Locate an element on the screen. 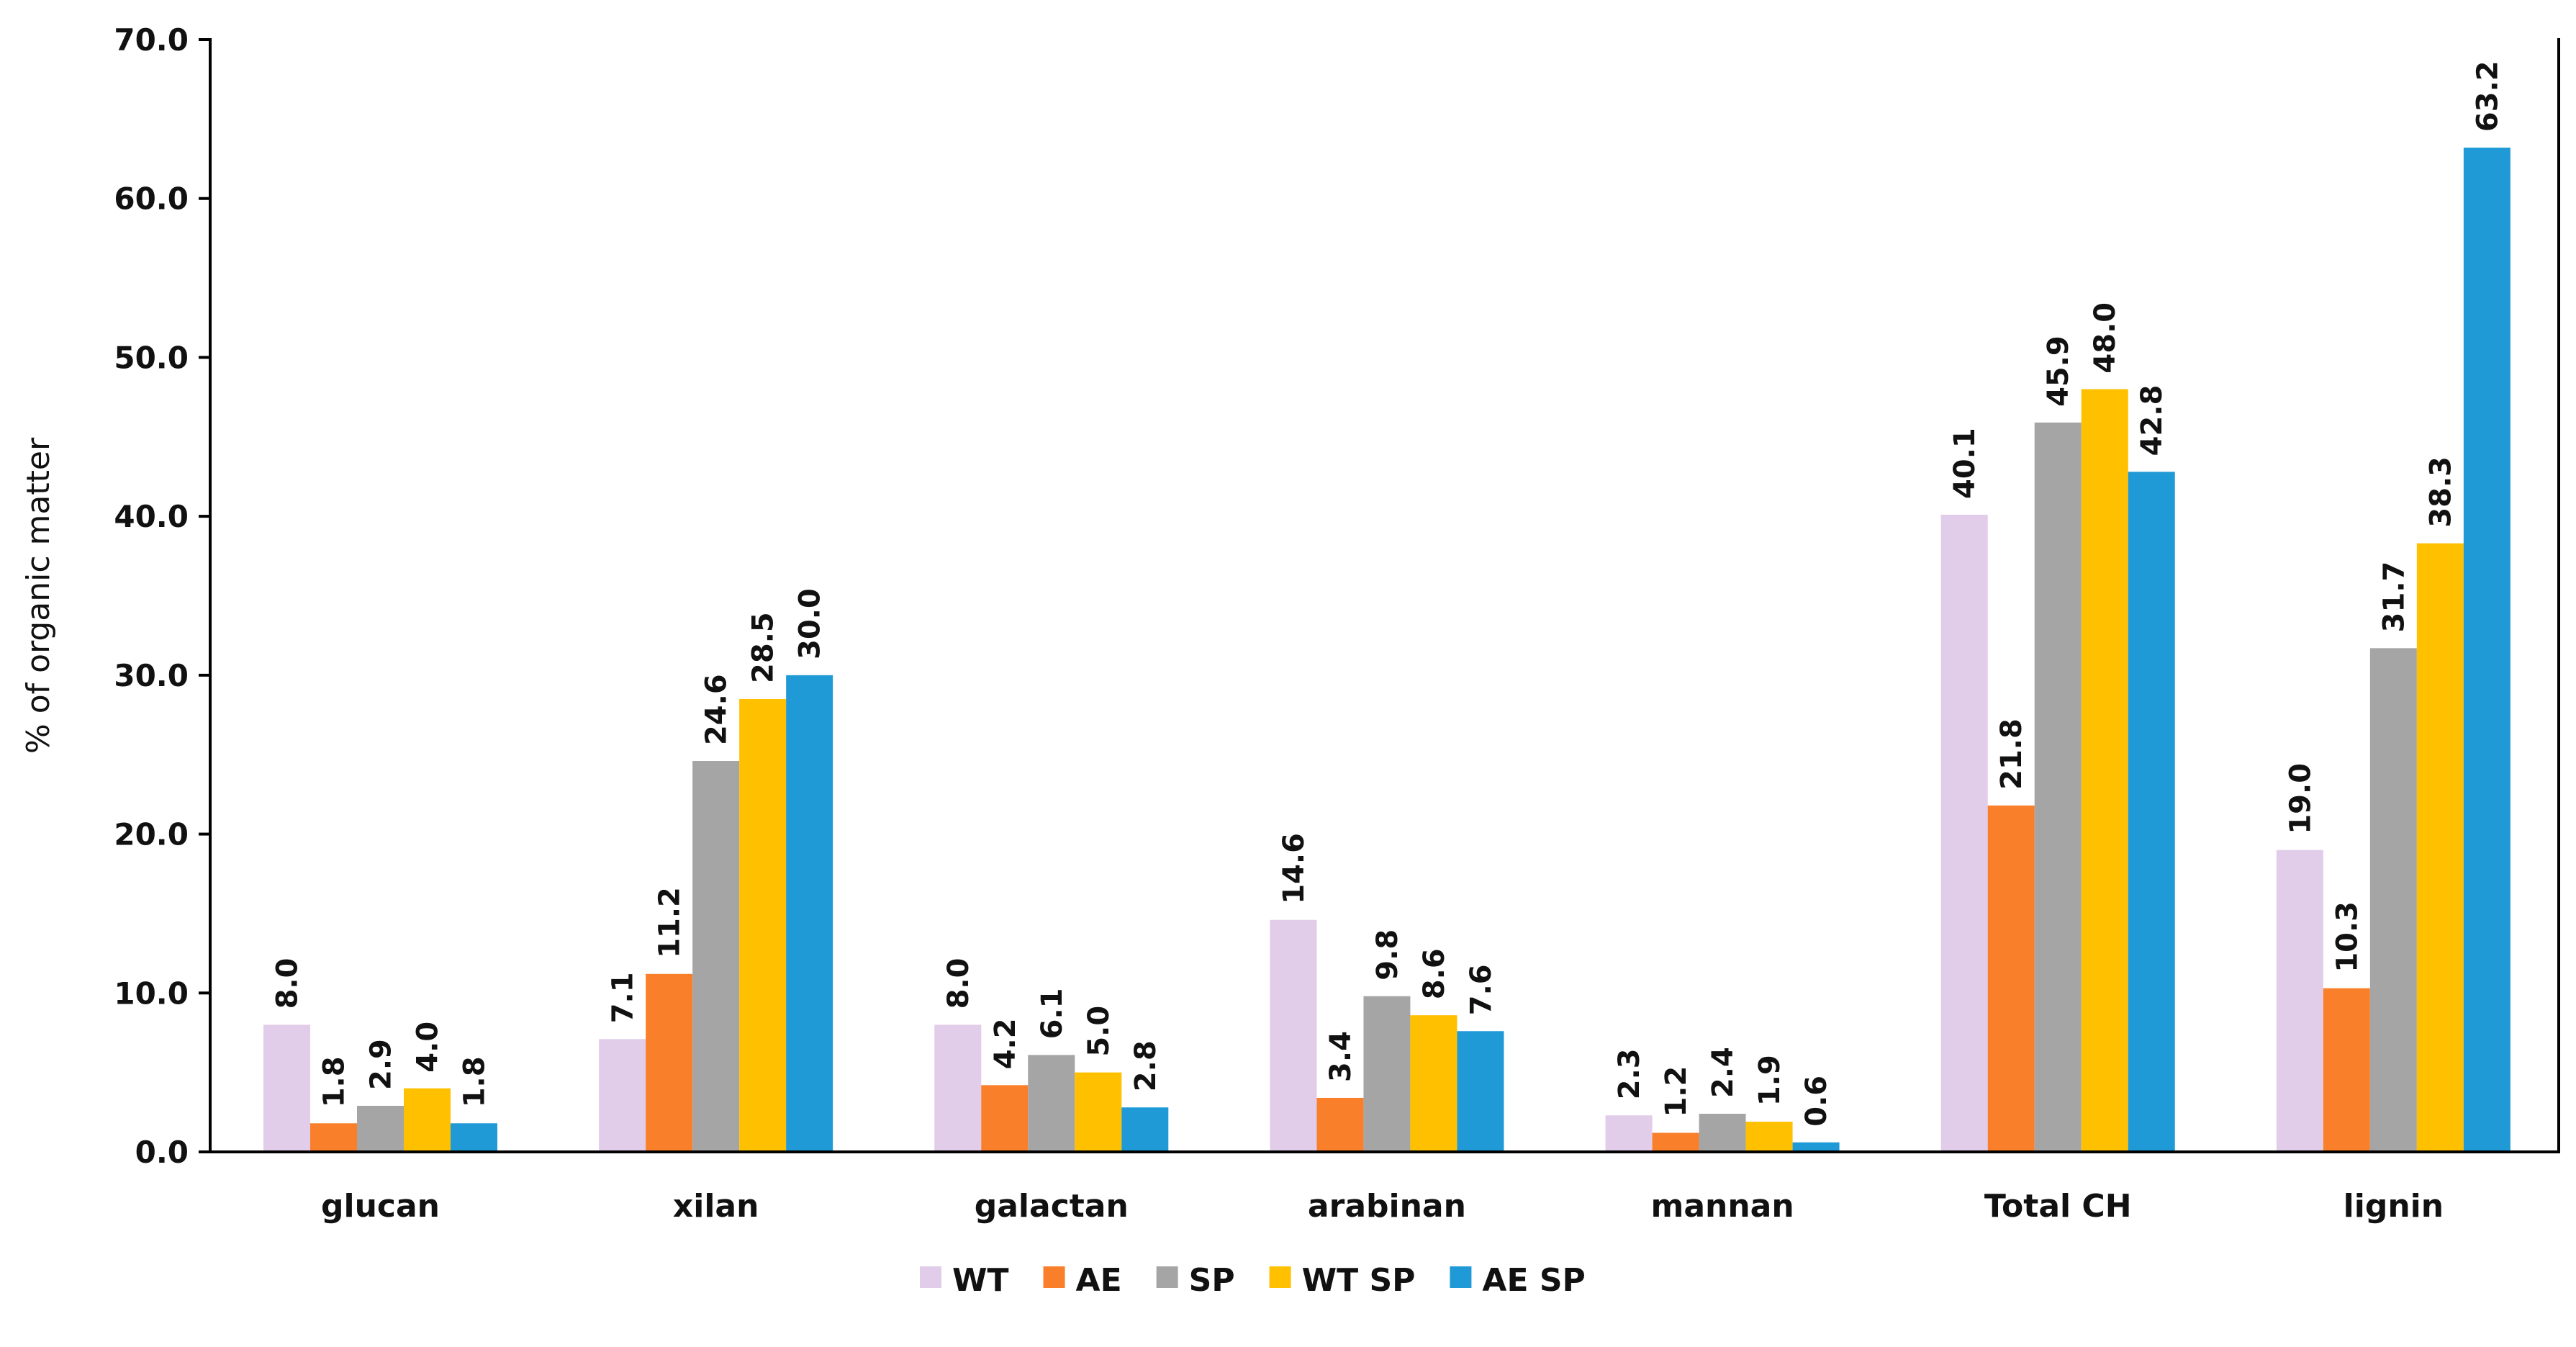  y-tick-label: 40.0 is located at coordinates (152, 516).